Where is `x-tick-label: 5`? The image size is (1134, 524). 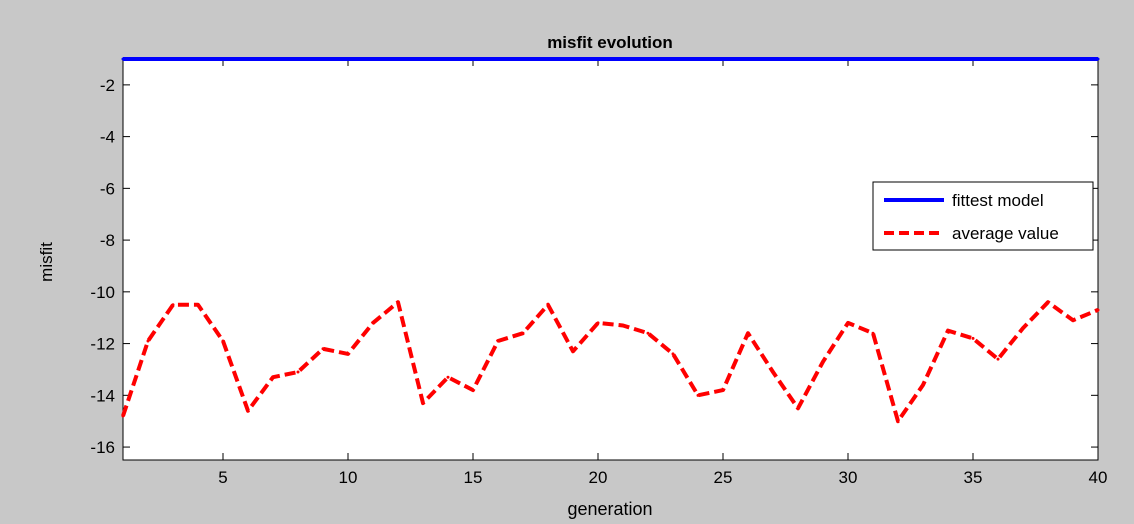 x-tick-label: 5 is located at coordinates (222, 477).